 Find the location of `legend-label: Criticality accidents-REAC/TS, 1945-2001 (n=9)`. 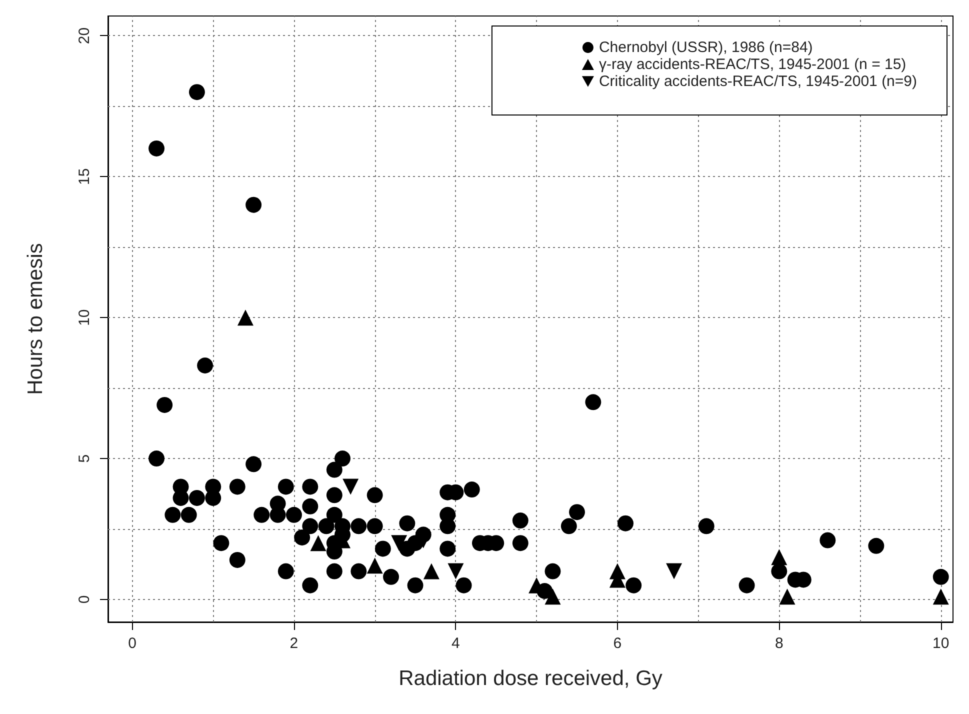

legend-label: Criticality accidents-REAC/TS, 1945-2001 (n=9) is located at coordinates (758, 81).